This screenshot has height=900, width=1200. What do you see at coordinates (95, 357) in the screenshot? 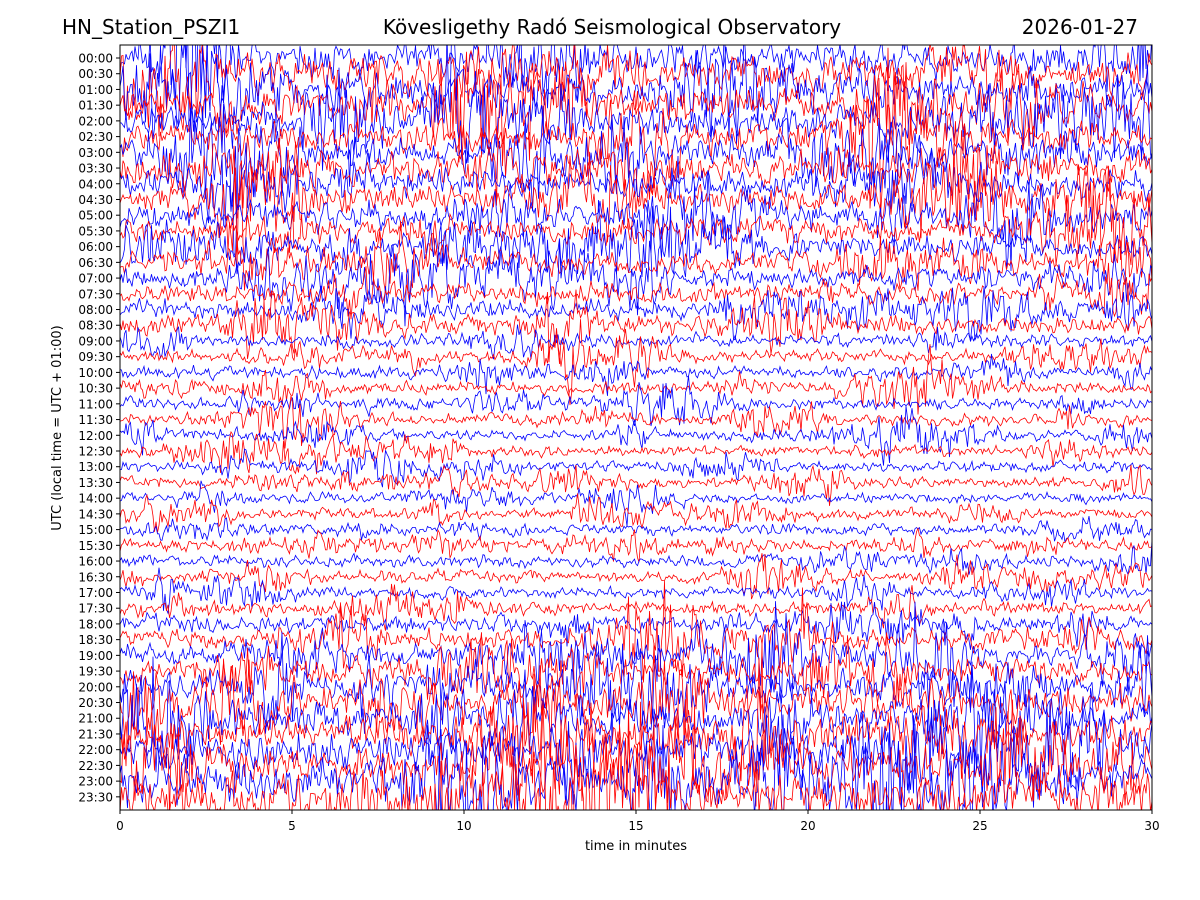
I see `y-tick-label: 09:30` at bounding box center [95, 357].